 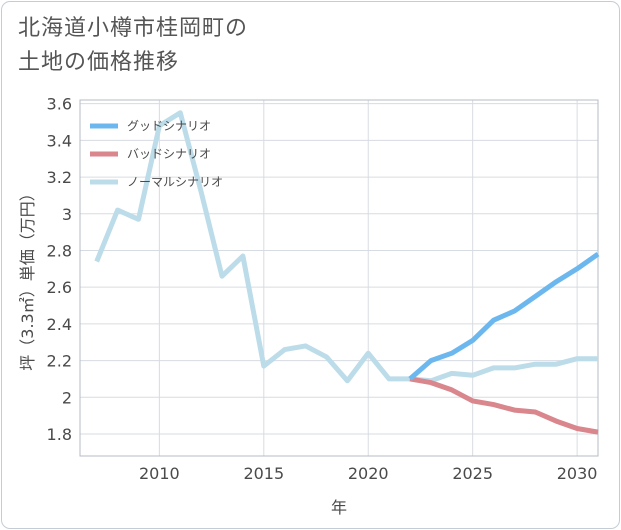 I want to click on x-axis-title: 年, so click(x=339, y=507).